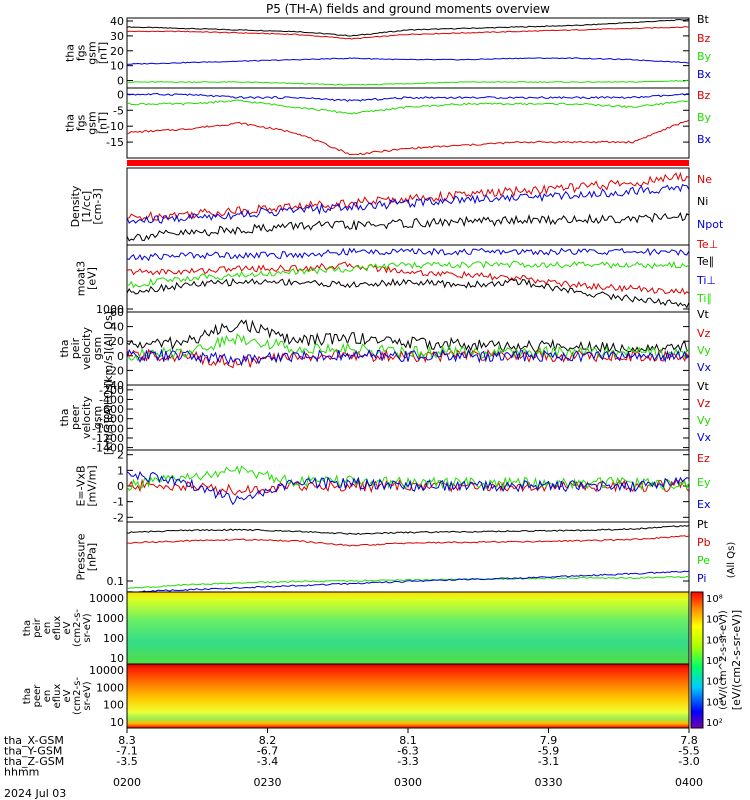 The height and width of the screenshot is (800, 750). Describe the element at coordinates (704, 482) in the screenshot. I see `legend-Ey: Ey` at that location.